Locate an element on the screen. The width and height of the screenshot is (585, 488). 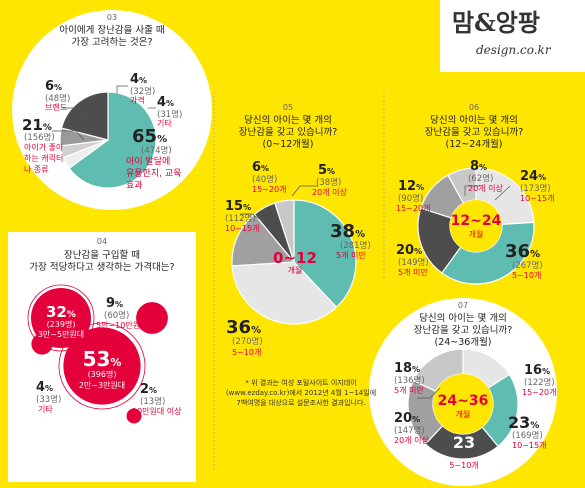
q03-question-line1: 아이에게 장난감을 사줄 때 is located at coordinates (112, 30).